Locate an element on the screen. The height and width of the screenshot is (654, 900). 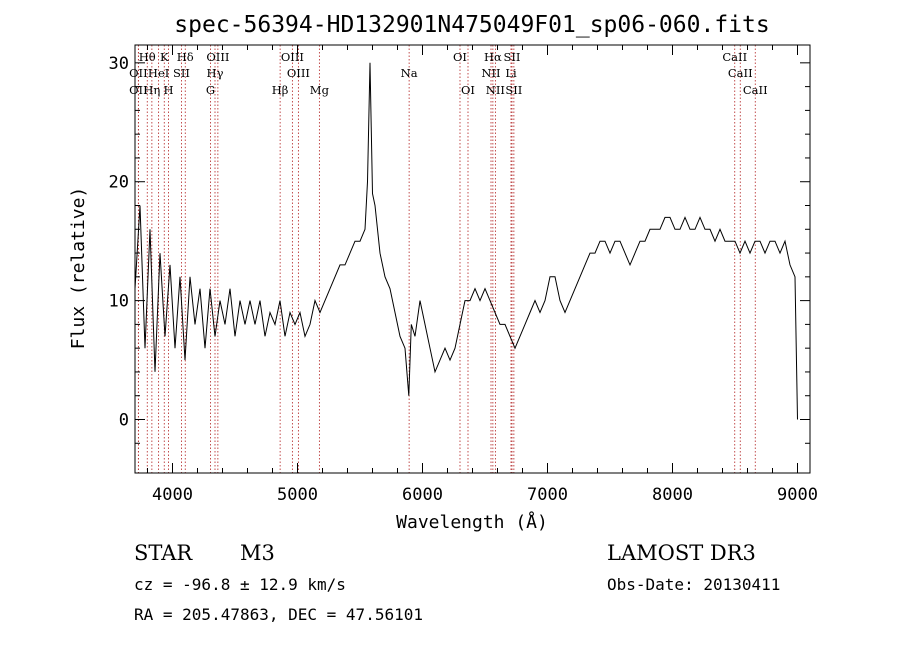
object-class: STAR is located at coordinates (163, 553).